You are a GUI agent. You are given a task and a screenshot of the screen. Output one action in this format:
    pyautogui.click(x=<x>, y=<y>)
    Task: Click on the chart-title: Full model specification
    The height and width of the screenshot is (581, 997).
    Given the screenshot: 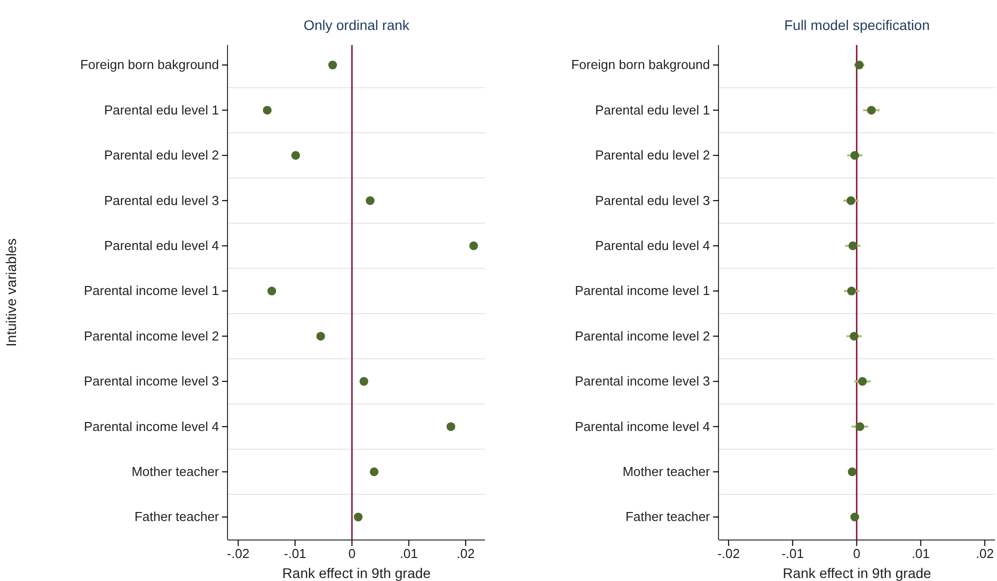 What is the action you would take?
    pyautogui.click(x=857, y=25)
    